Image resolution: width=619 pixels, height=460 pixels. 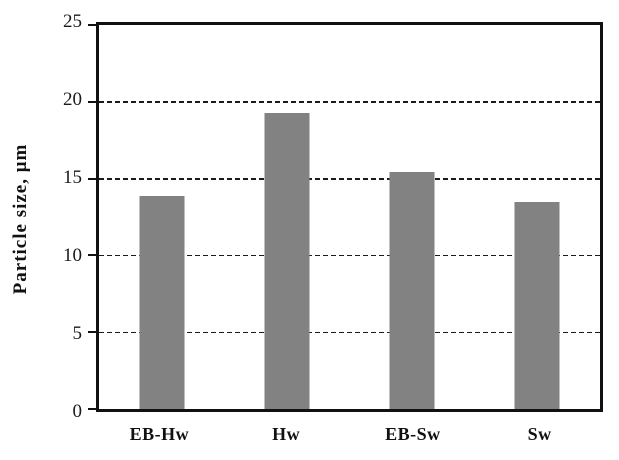 I want to click on y-axis-tick-labels: 0 5 10 15 20 25, so click(x=41, y=216).